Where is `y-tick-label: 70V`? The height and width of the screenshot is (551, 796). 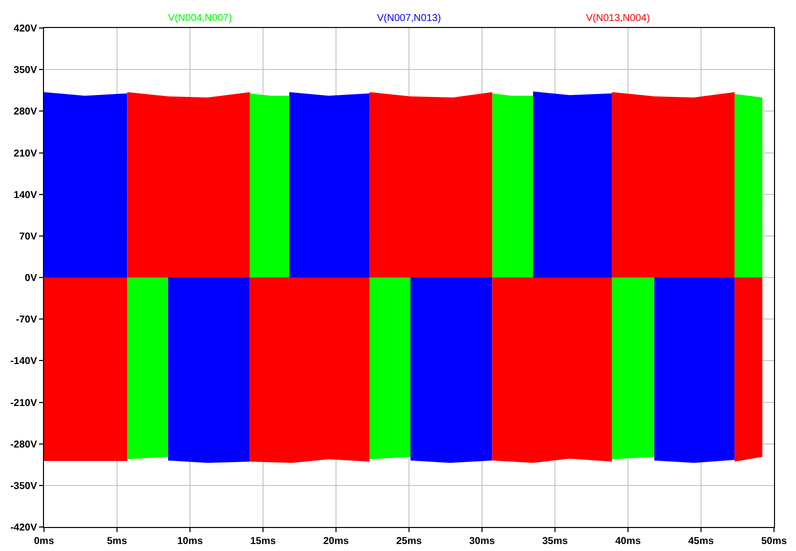 y-tick-label: 70V is located at coordinates (28, 236).